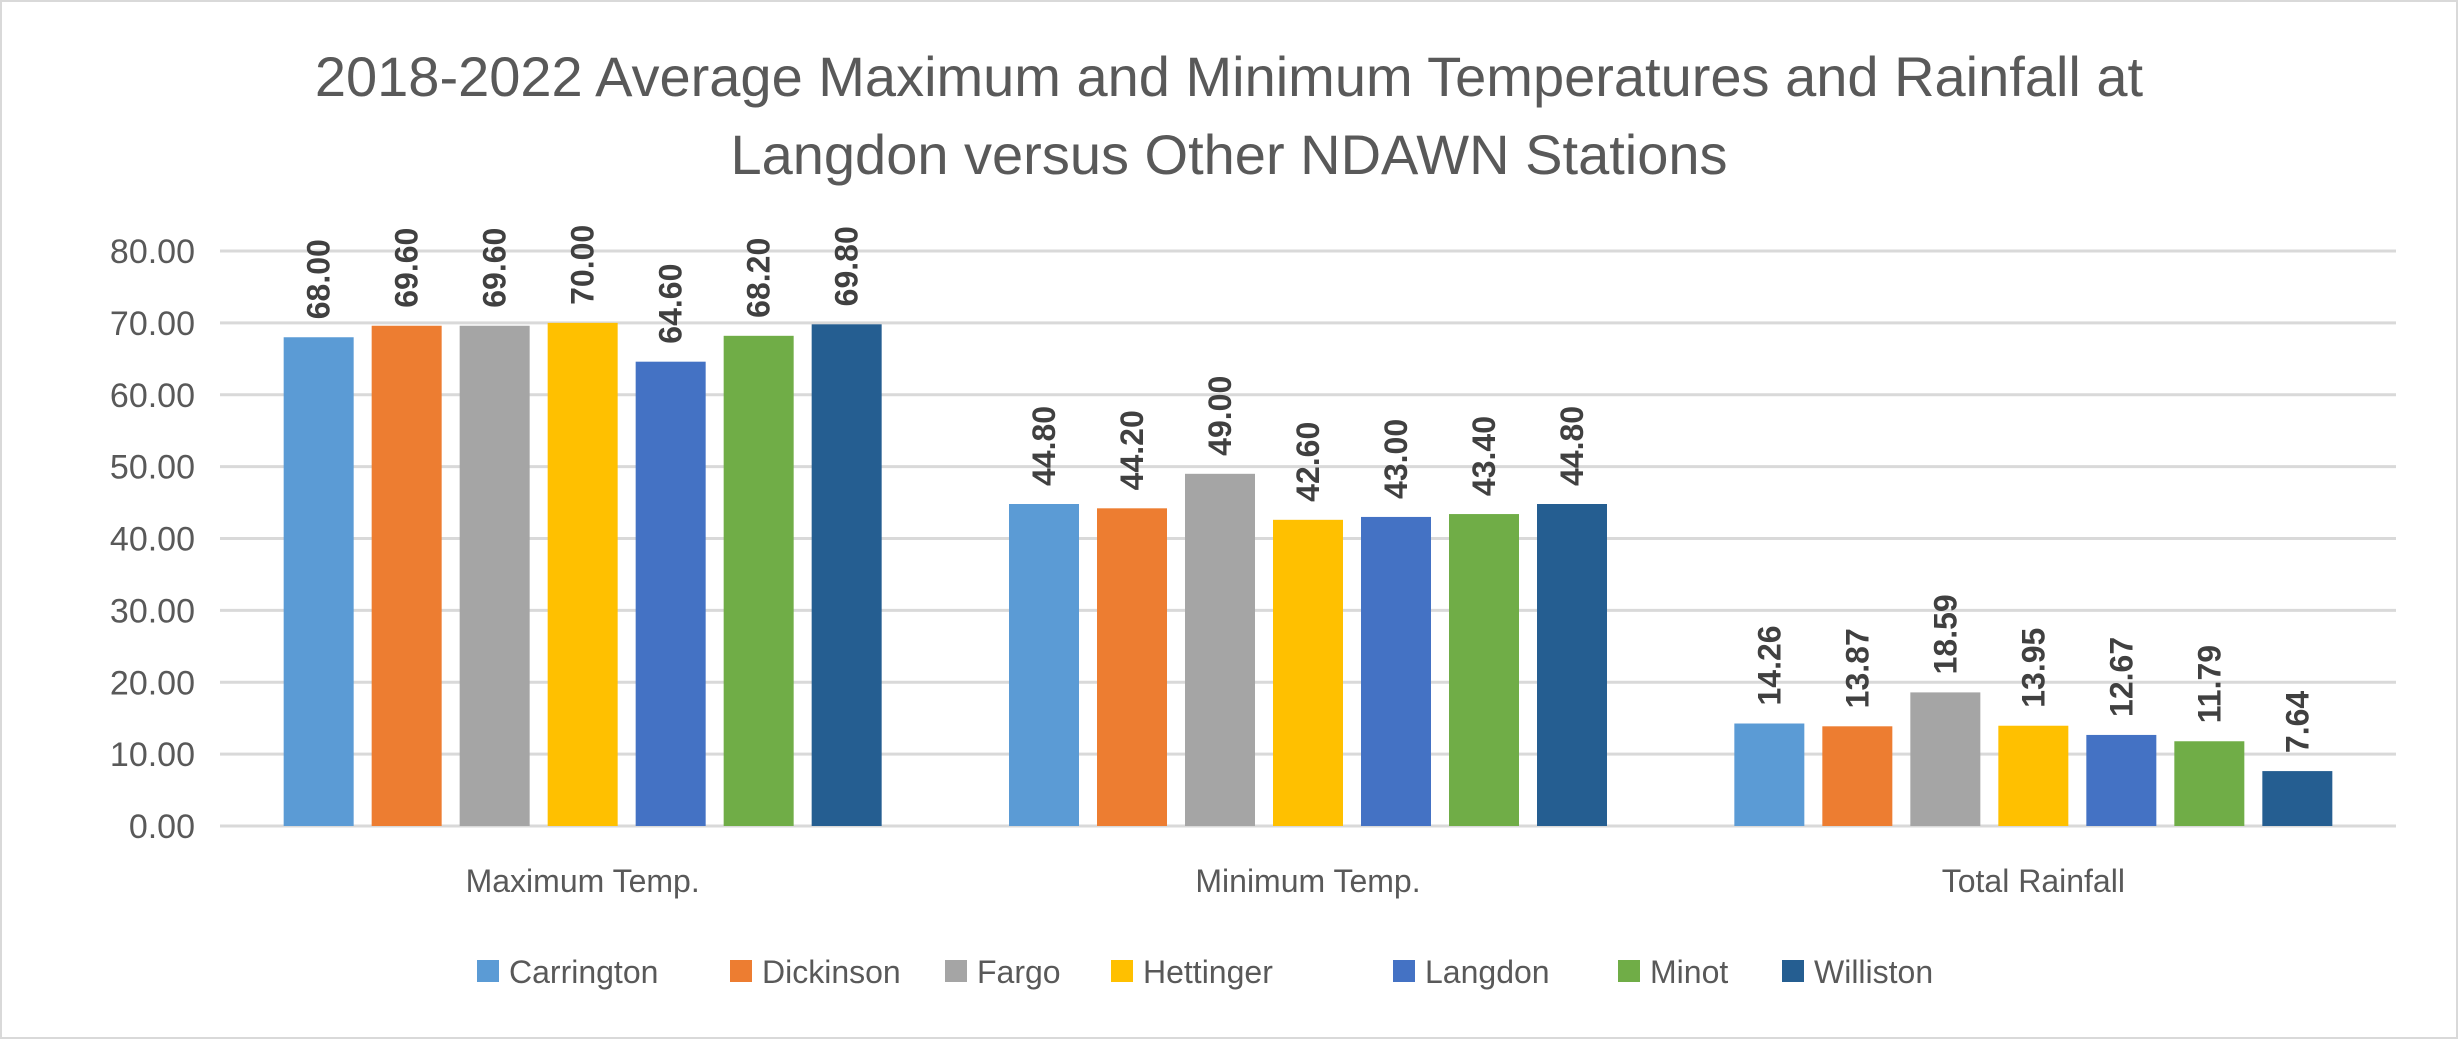 The height and width of the screenshot is (1039, 2458). What do you see at coordinates (1857, 668) in the screenshot?
I see `data-label: 13.87` at bounding box center [1857, 668].